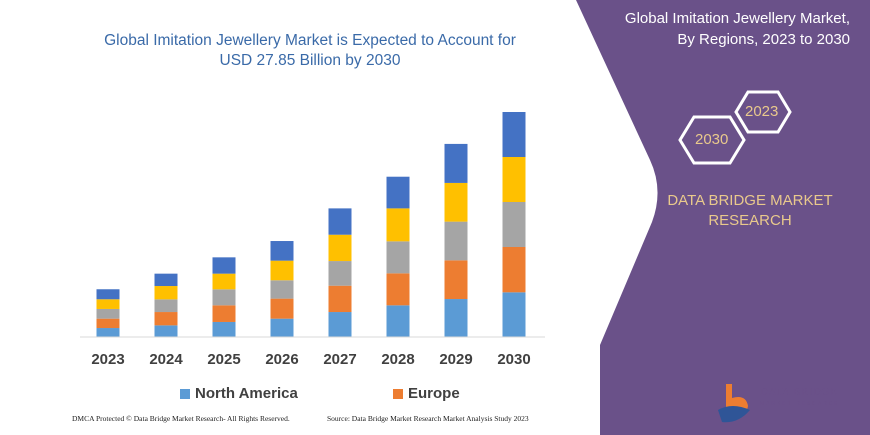  I want to click on hex-label-2023: 2023, so click(762, 111).